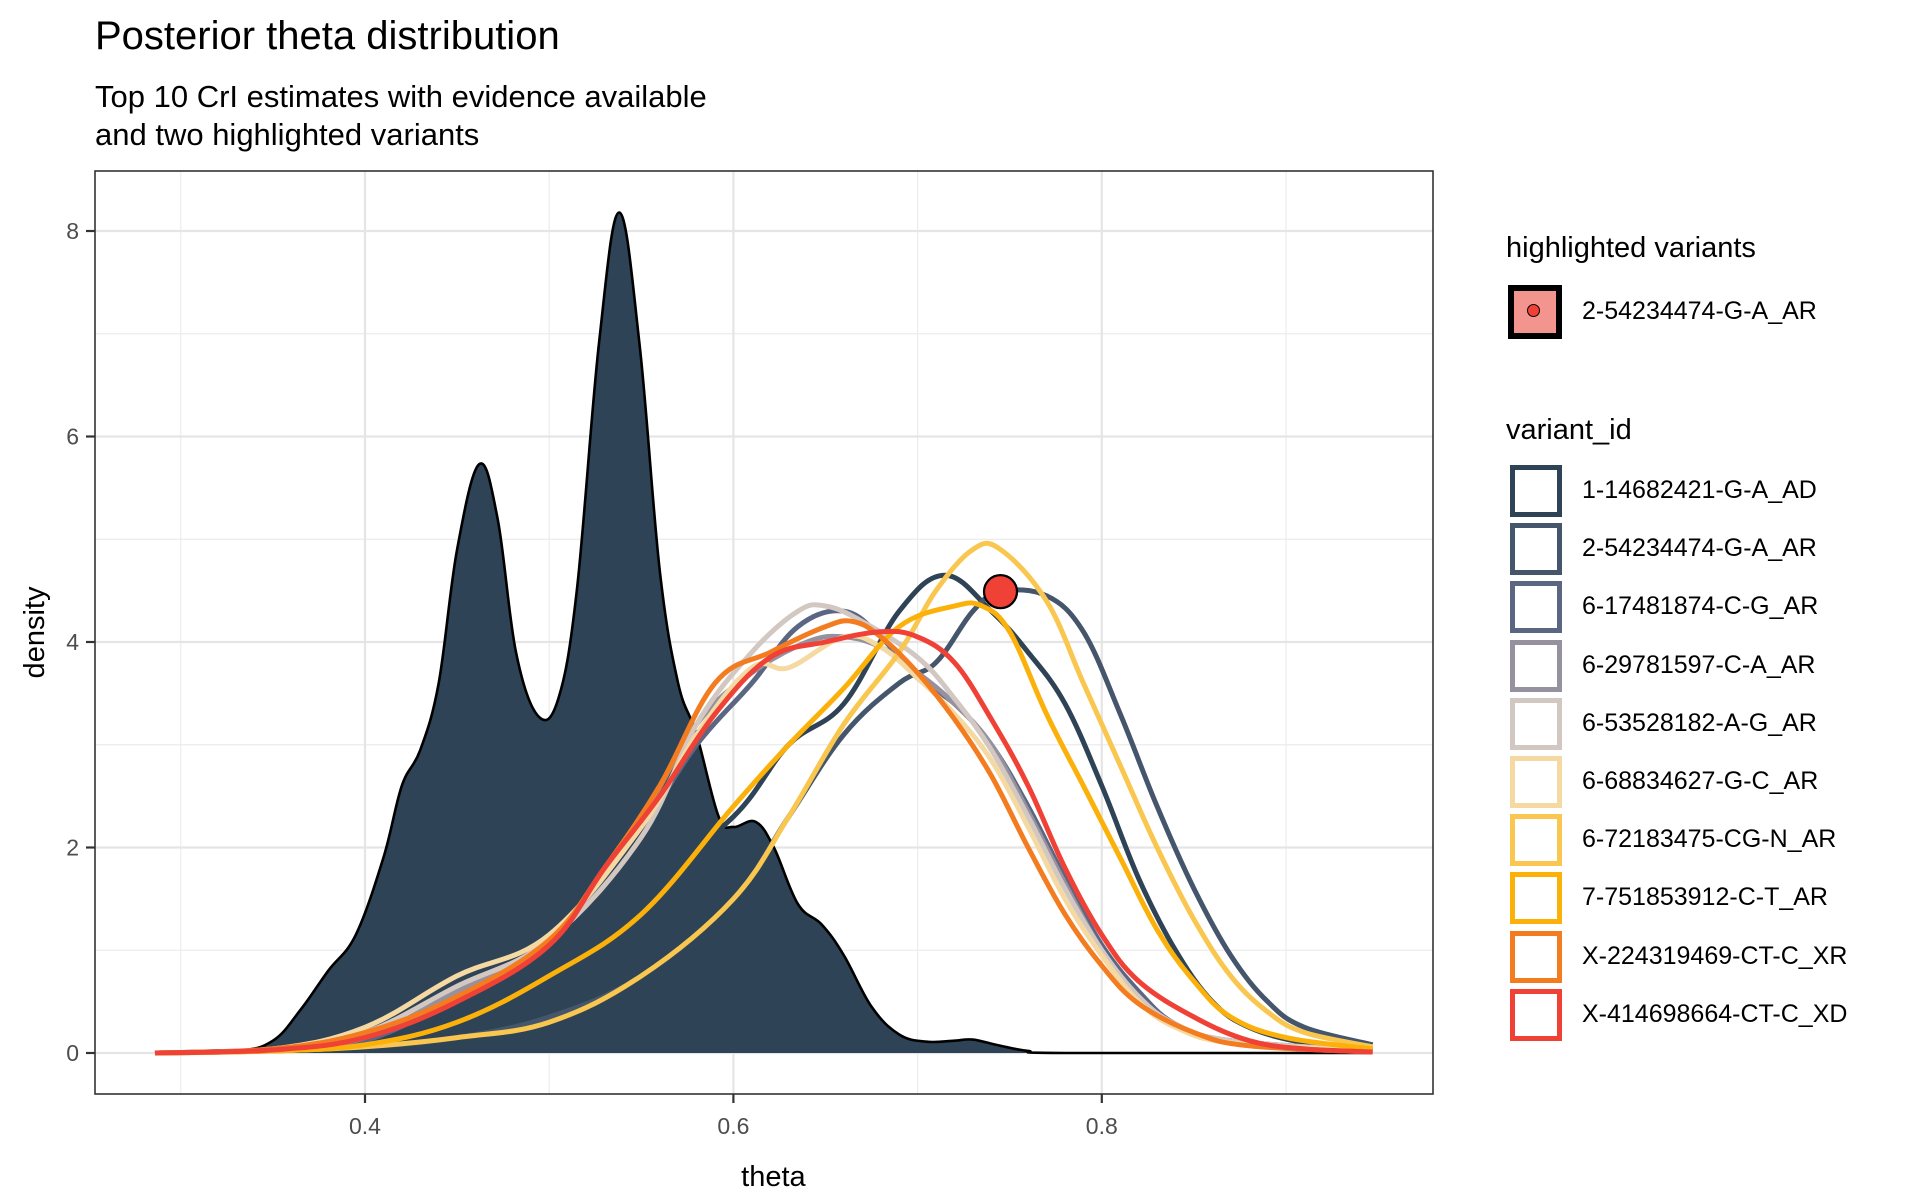 Image resolution: width=1920 pixels, height=1200 pixels. I want to click on x-tick-label: 0.8, so click(1102, 1126).